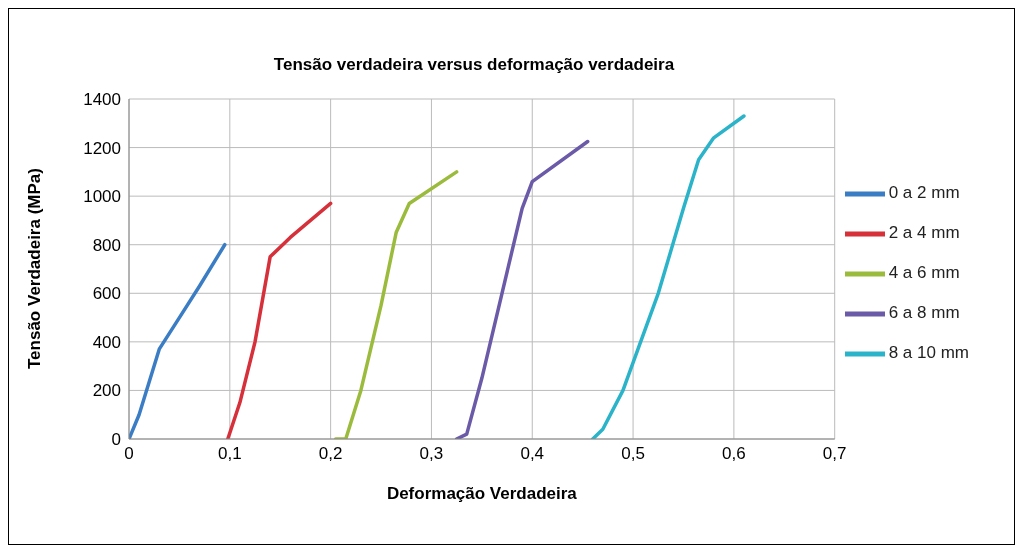 The image size is (1023, 551). I want to click on y-tick-label: 1200, so click(102, 148).